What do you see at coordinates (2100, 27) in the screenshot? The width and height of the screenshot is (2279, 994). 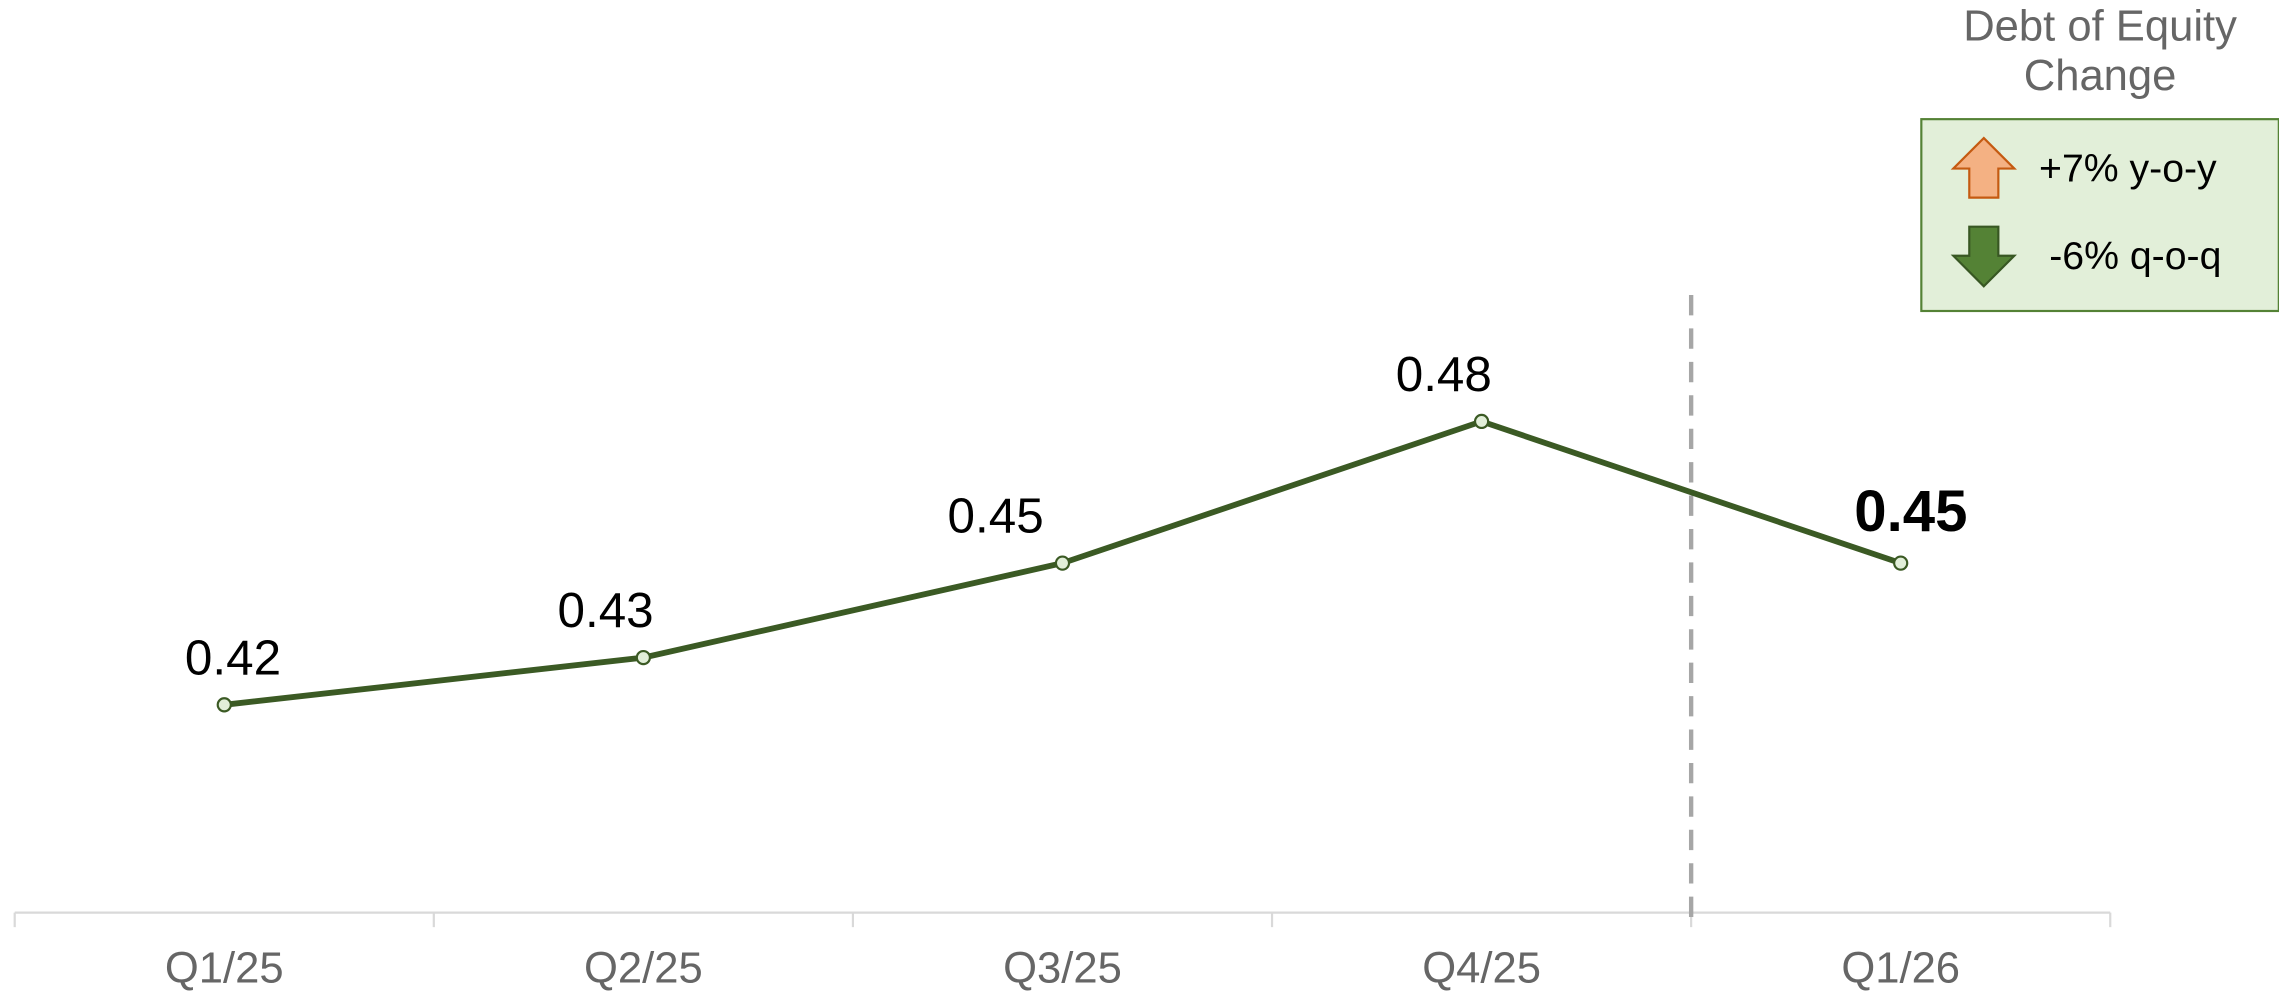 I see `annotation-title: Debt of Equity` at bounding box center [2100, 27].